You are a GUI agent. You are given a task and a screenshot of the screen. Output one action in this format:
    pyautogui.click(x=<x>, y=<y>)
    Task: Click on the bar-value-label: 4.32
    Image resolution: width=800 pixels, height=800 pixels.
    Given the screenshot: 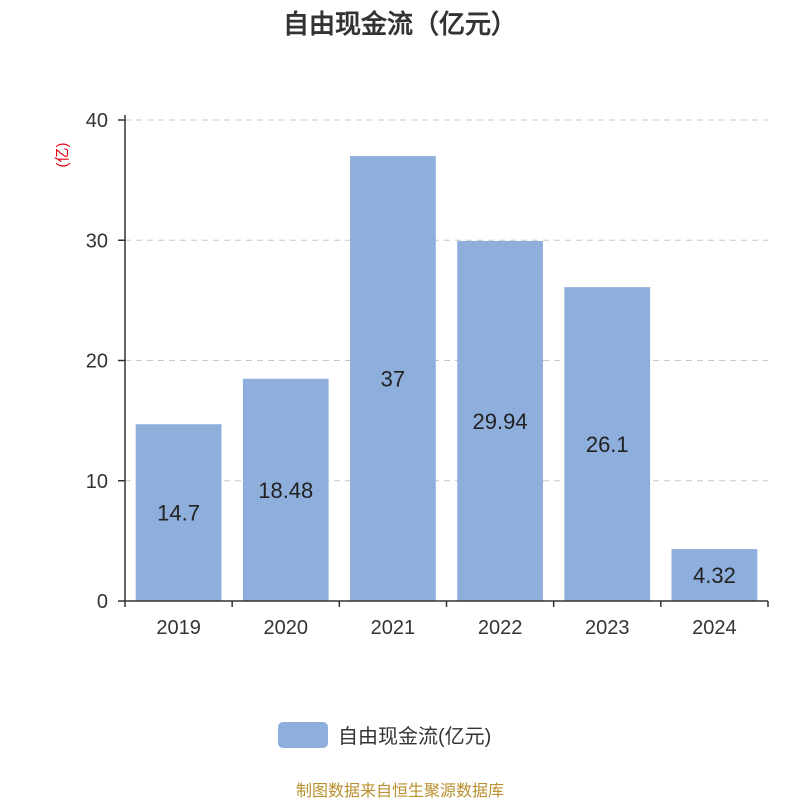 What is the action you would take?
    pyautogui.click(x=714, y=575)
    